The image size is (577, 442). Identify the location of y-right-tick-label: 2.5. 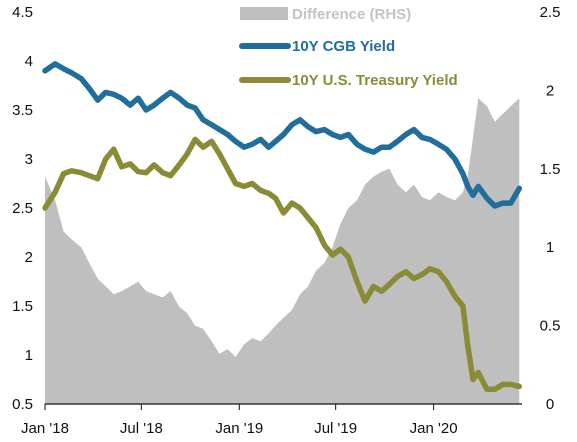
(550, 12).